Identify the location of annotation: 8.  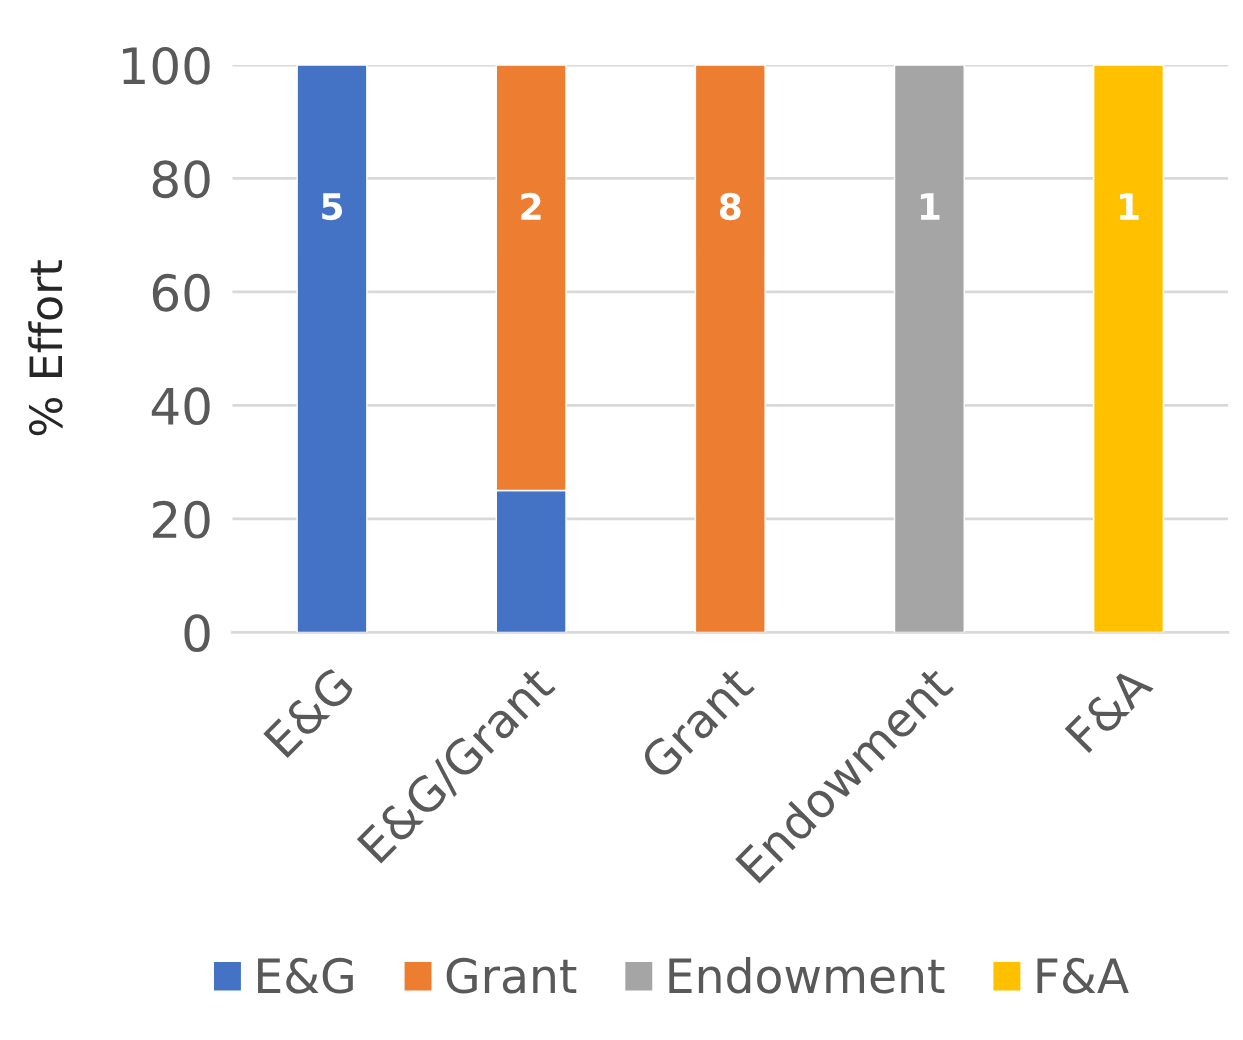
(730, 206).